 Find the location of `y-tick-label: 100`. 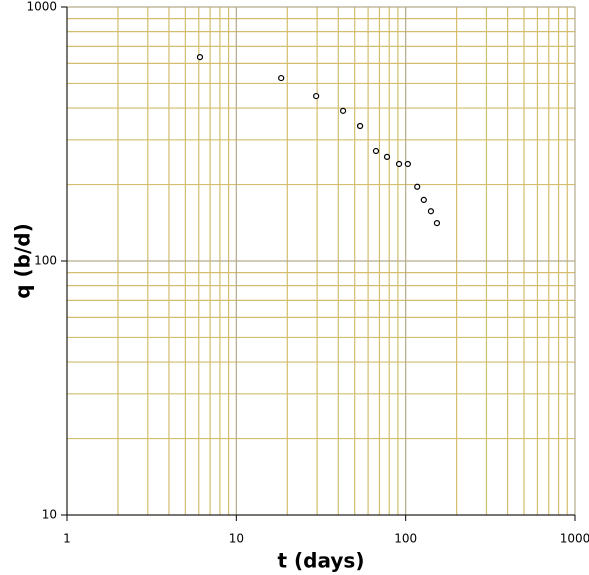

y-tick-label: 100 is located at coordinates (45, 261).